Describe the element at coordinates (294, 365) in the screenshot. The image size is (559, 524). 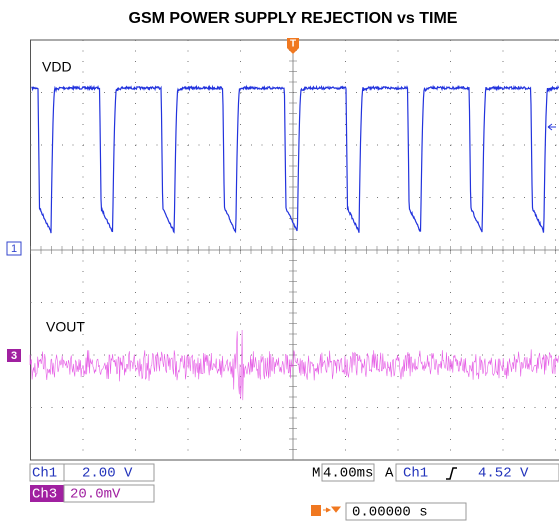
I see `vout-trace` at that location.